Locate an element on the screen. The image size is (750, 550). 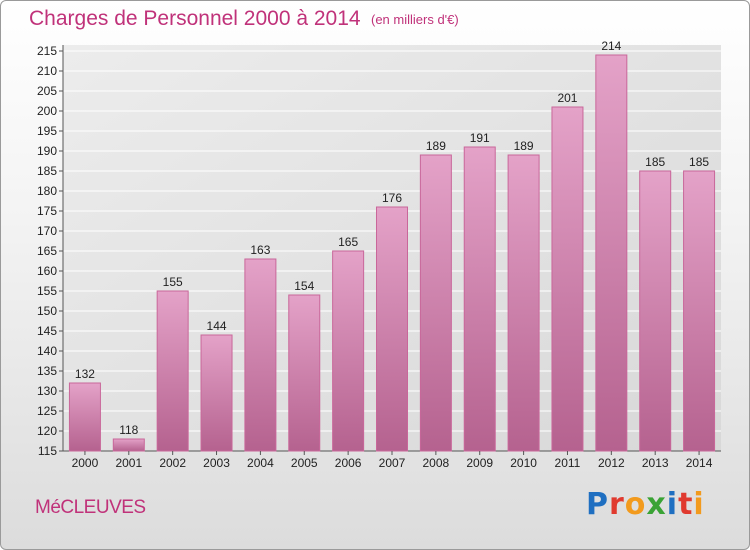
chart-title: Charges de Personnel 2000 à 2014 is located at coordinates (195, 18).